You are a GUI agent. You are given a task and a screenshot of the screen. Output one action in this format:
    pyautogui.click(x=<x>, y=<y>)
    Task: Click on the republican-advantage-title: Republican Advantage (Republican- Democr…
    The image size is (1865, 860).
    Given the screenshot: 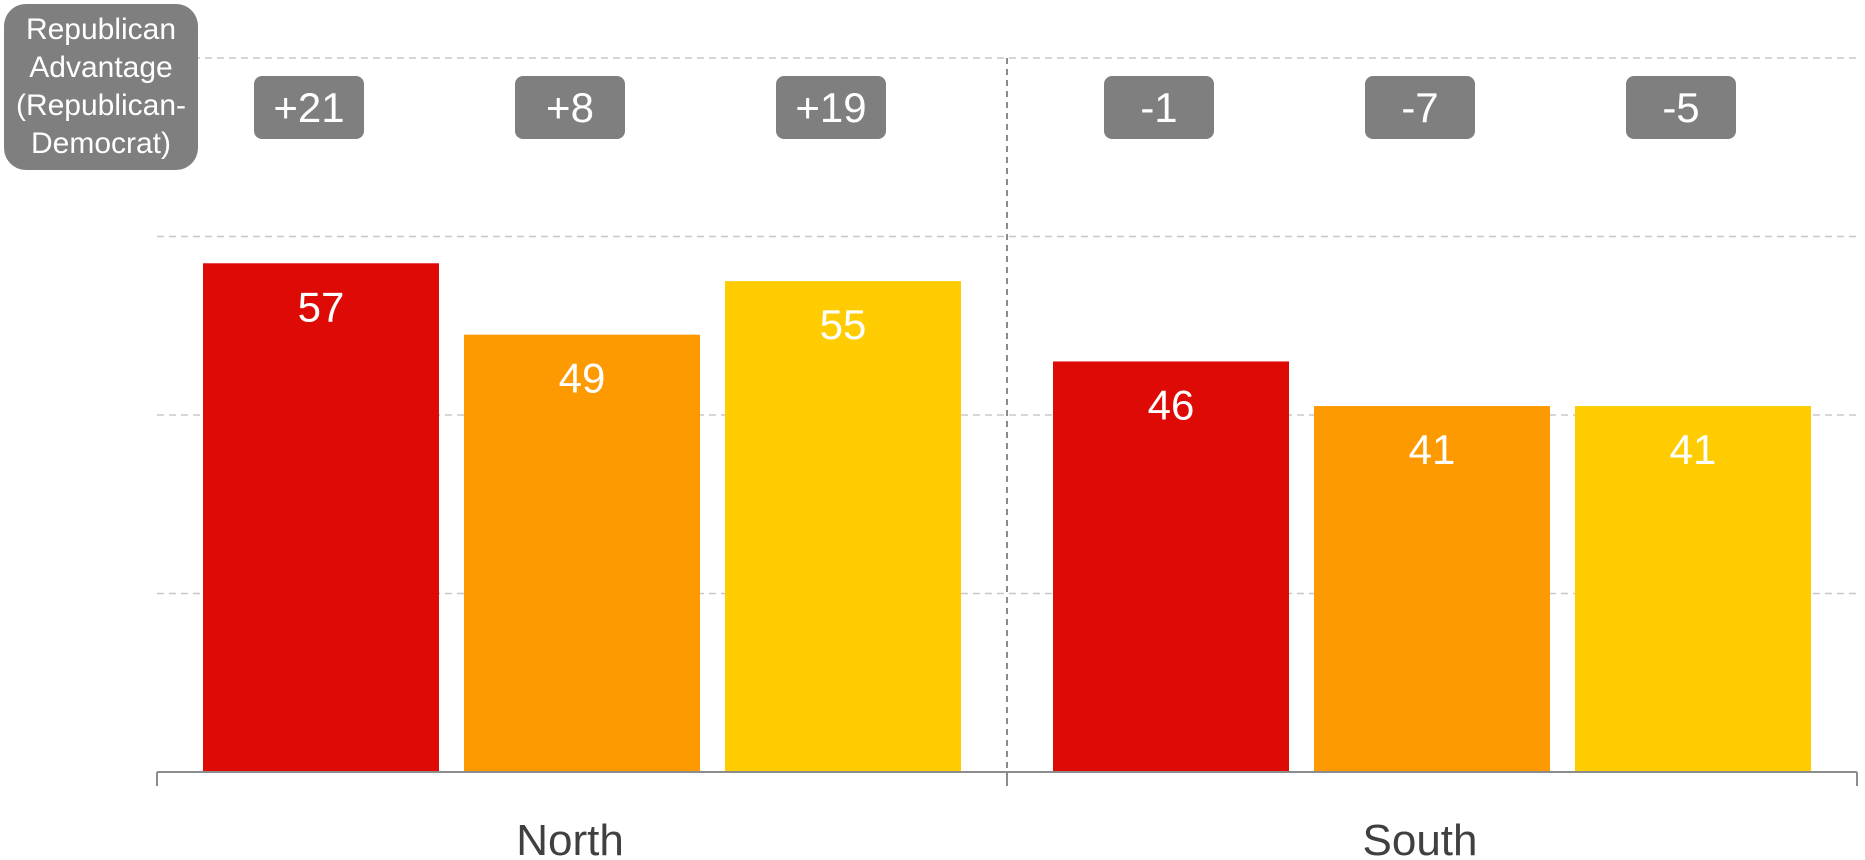 What is the action you would take?
    pyautogui.click(x=101, y=86)
    